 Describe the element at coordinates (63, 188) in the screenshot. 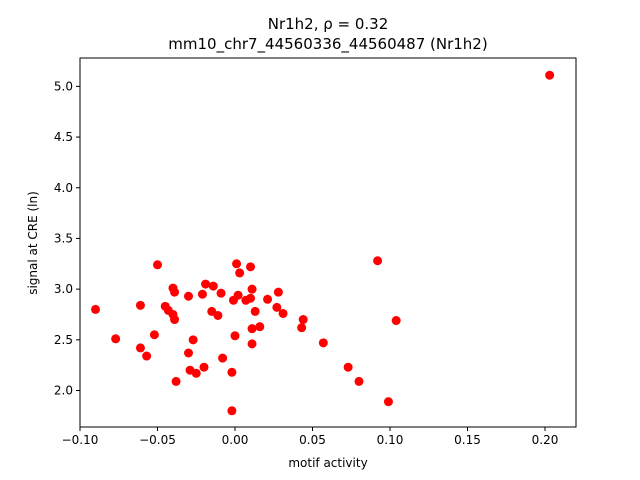

I see `y-tick-label: 4.0` at that location.